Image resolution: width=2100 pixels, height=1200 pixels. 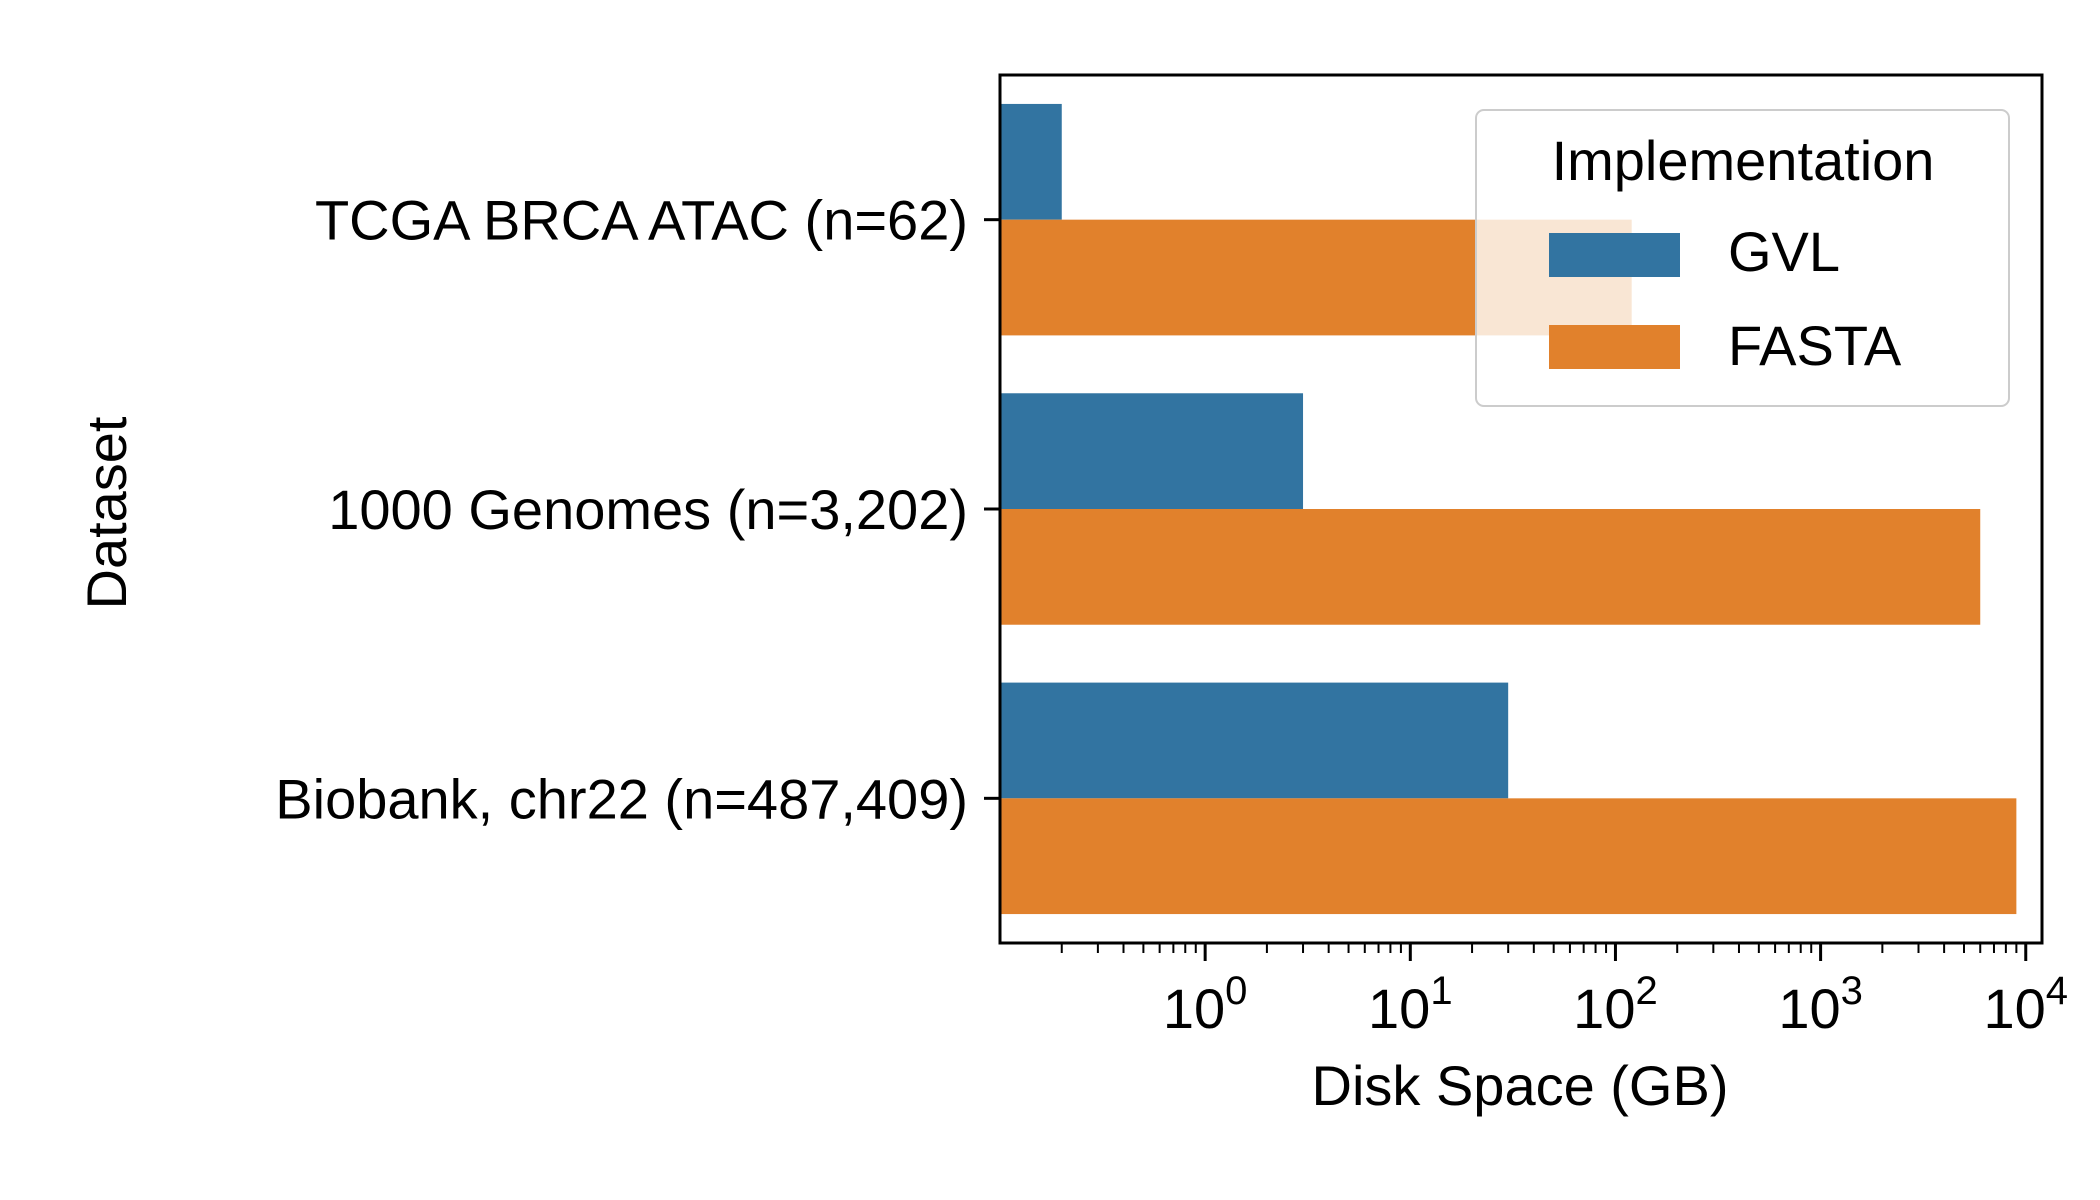 I want to click on y-tick-label: Biobank, chr22 (n=487,409), so click(x=621, y=798).